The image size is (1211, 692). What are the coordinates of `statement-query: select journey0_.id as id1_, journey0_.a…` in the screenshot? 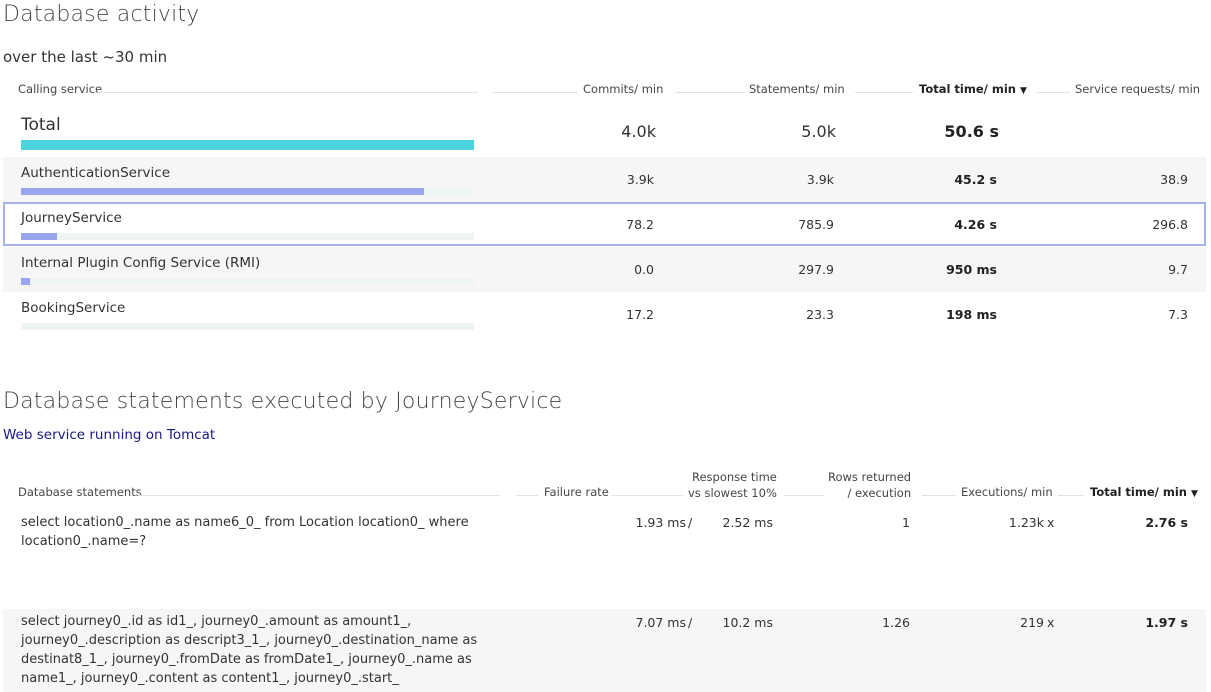 It's located at (249, 650).